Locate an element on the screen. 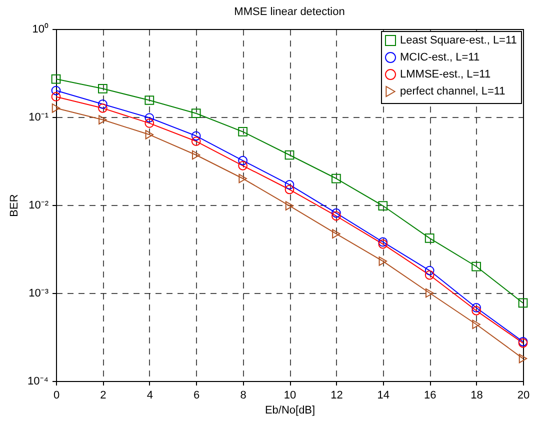 This screenshot has height=424, width=552. x-tick-label: 16 is located at coordinates (430, 396).